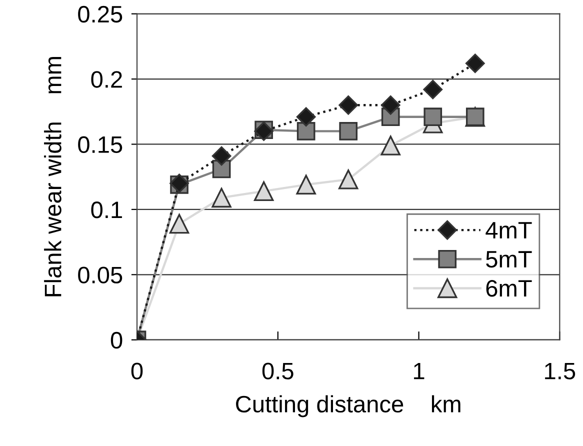 The width and height of the screenshot is (583, 446). What do you see at coordinates (278, 371) in the screenshot?
I see `x-tick-label: 0.5` at bounding box center [278, 371].